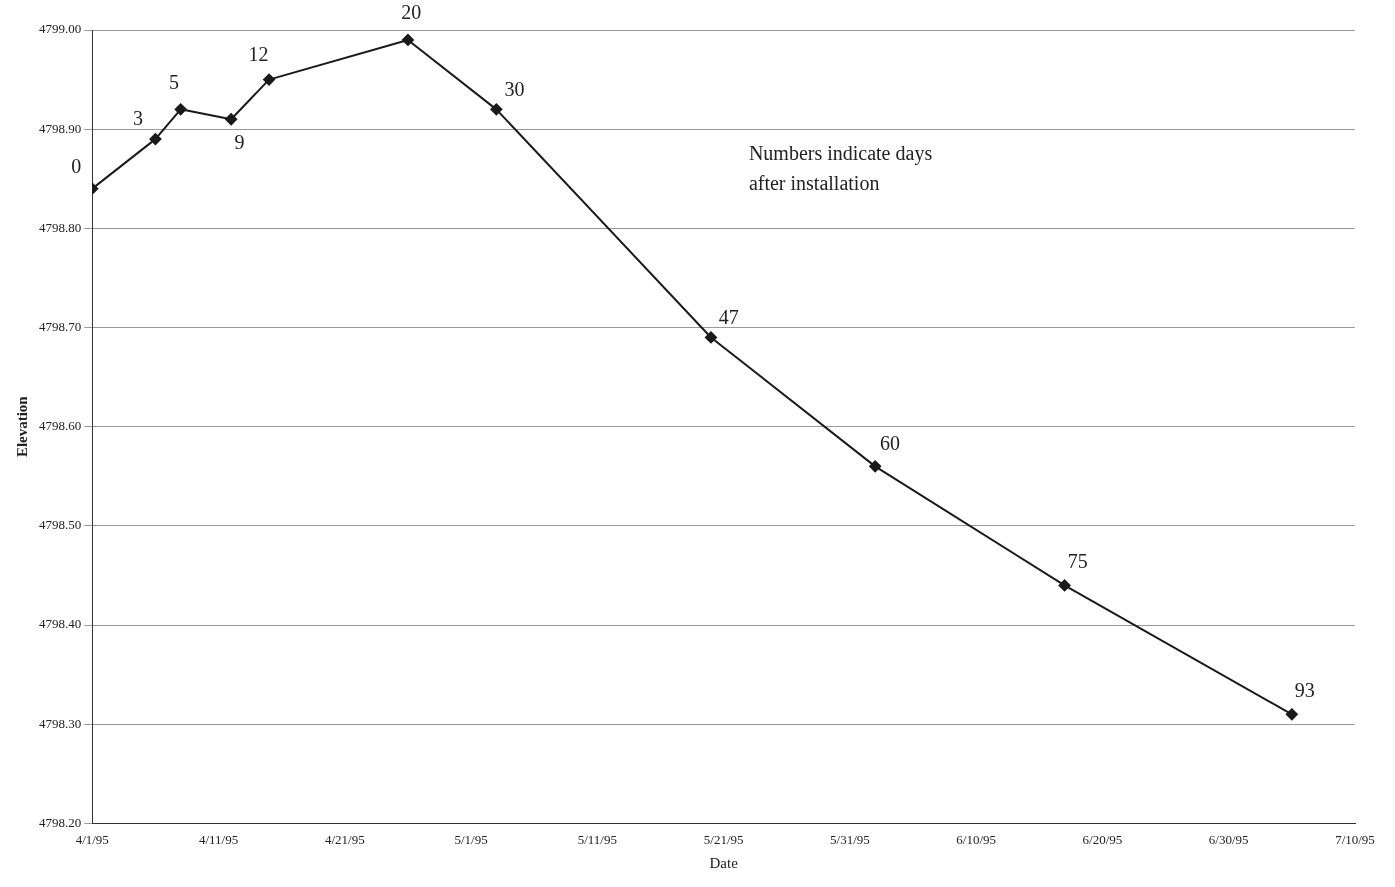 The height and width of the screenshot is (887, 1395). What do you see at coordinates (60, 128) in the screenshot?
I see `y-tick-label: 4798.90` at bounding box center [60, 128].